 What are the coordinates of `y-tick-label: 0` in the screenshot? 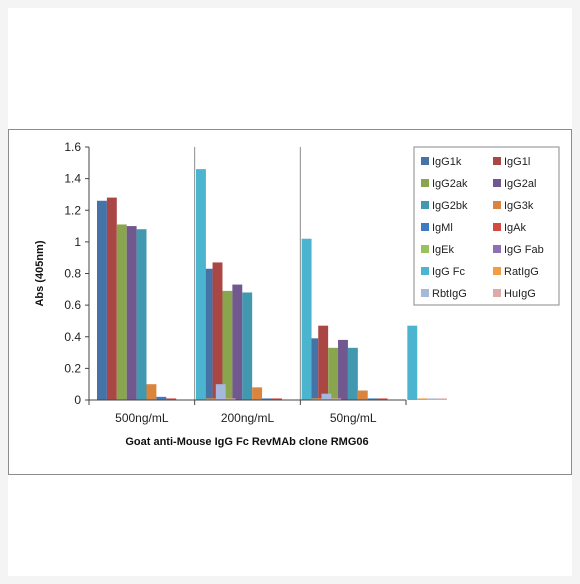 It's located at (77, 400).